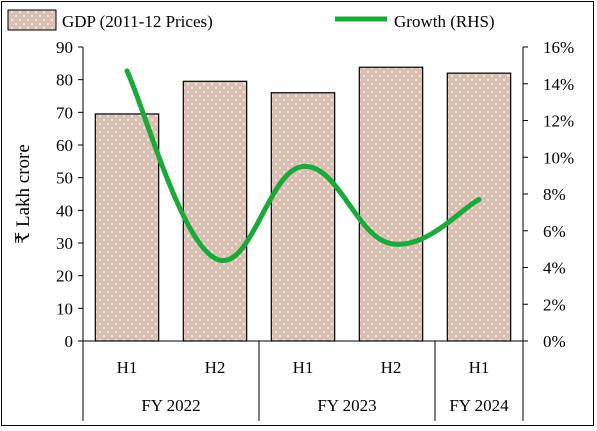  I want to click on left-tick-label-3: 30, so click(64, 243).